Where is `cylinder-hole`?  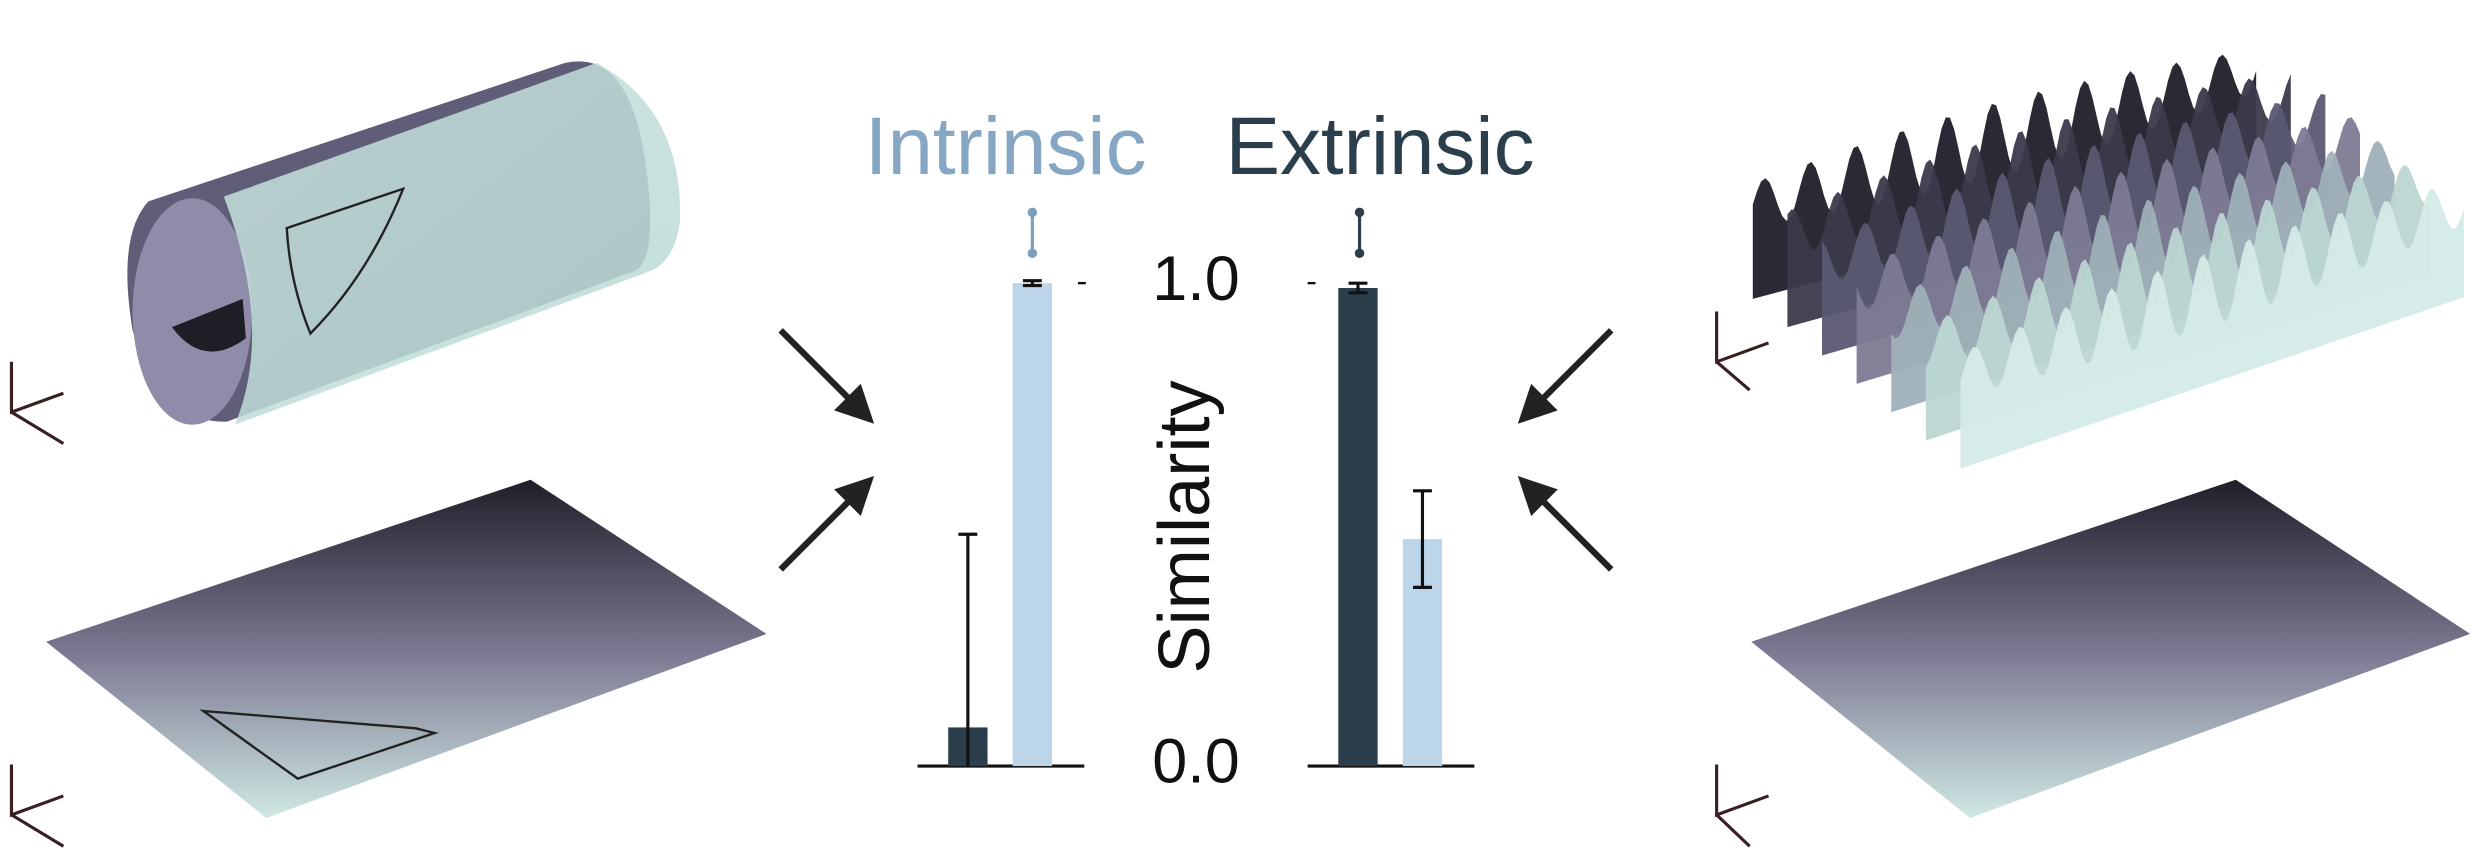 cylinder-hole is located at coordinates (208, 325).